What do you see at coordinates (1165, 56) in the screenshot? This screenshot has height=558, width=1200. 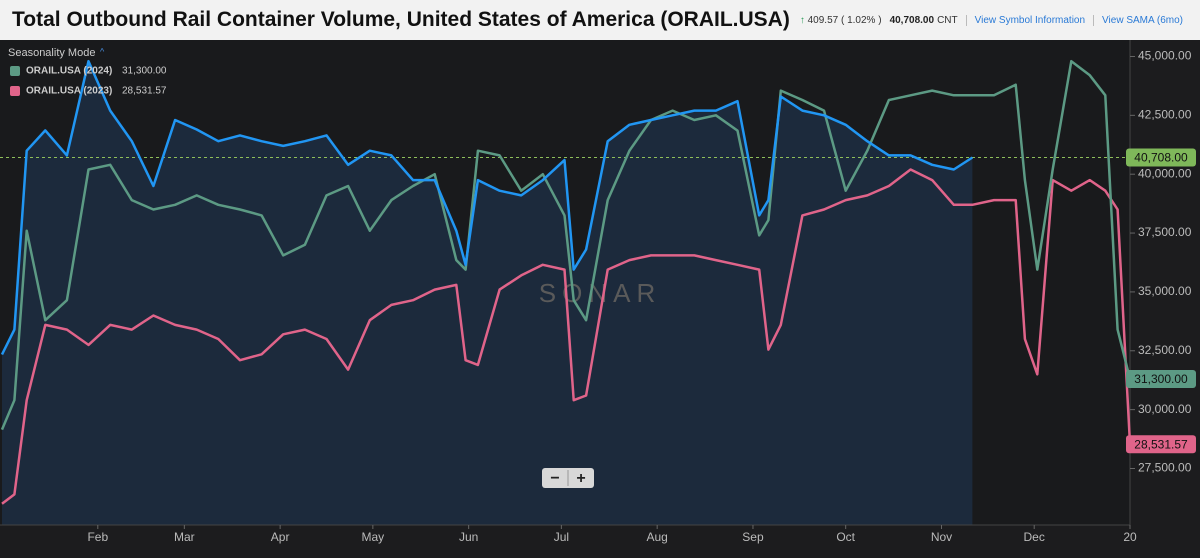 I see `y-tick-label: 45,000.00` at bounding box center [1165, 56].